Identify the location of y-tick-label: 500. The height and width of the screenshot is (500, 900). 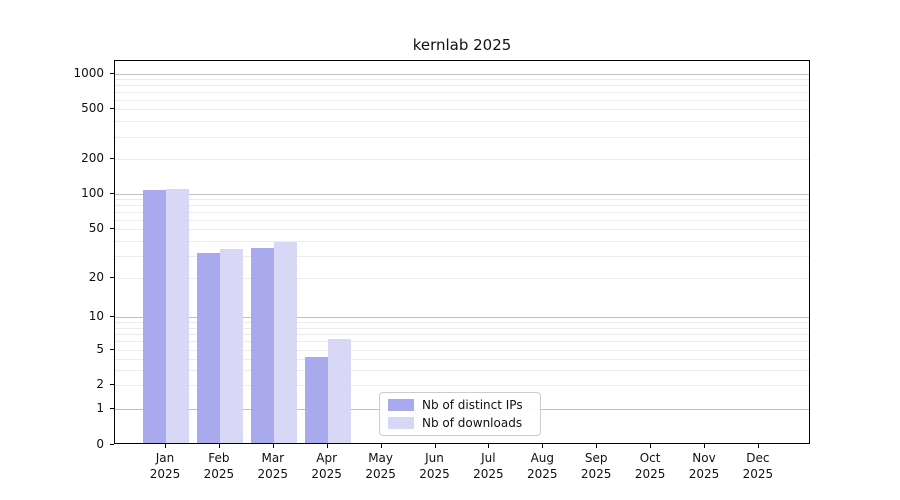
(92, 108).